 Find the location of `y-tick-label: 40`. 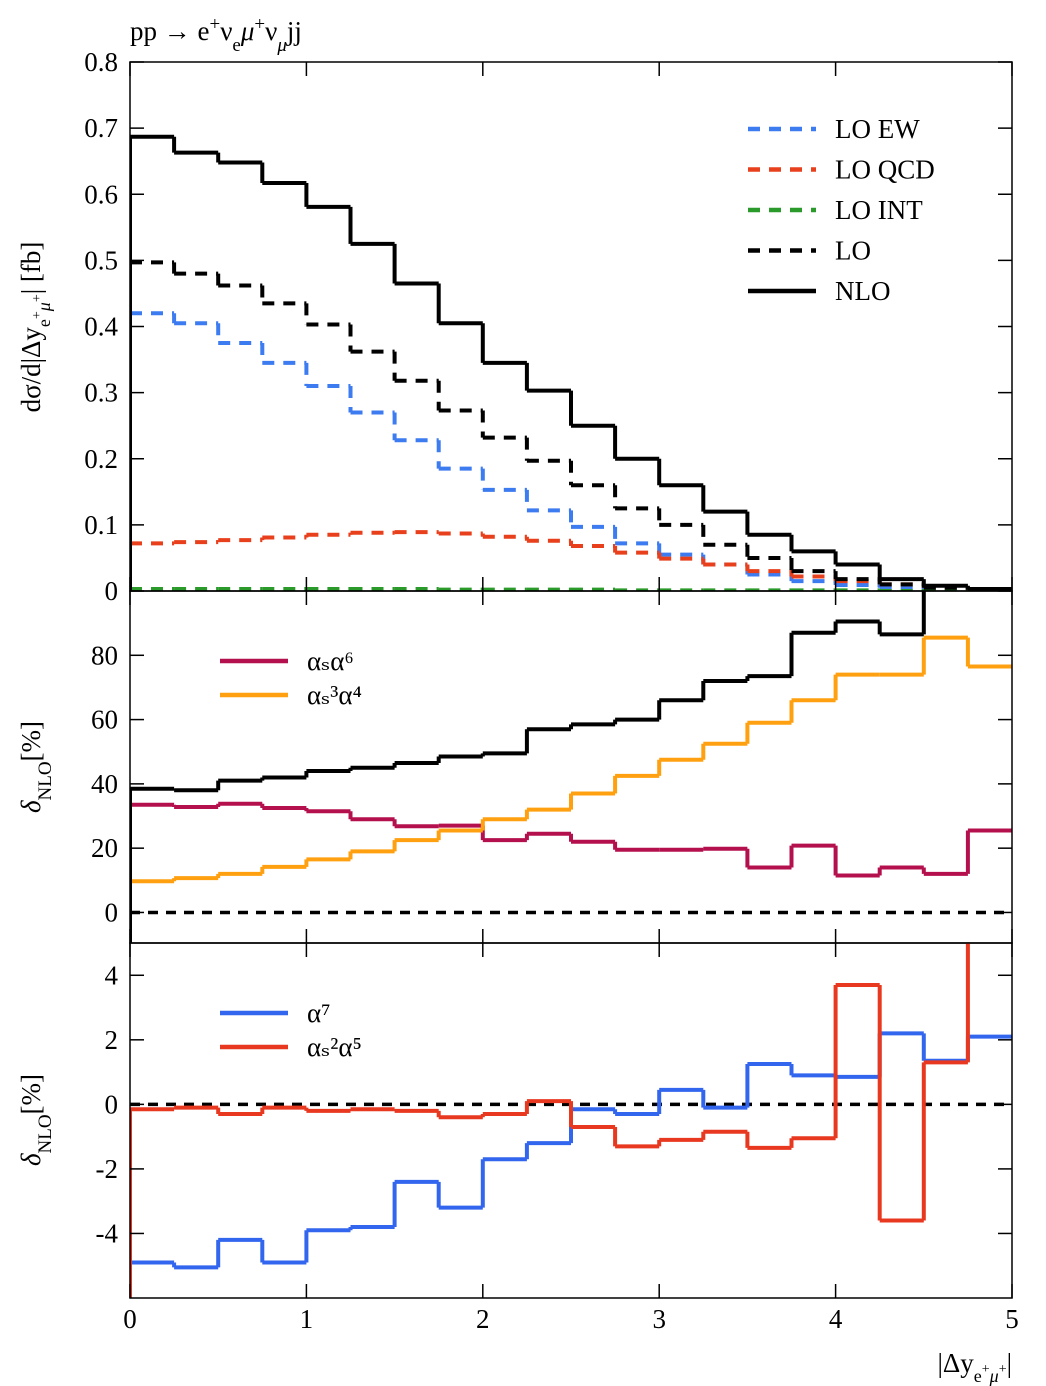

y-tick-label: 40 is located at coordinates (104, 784).